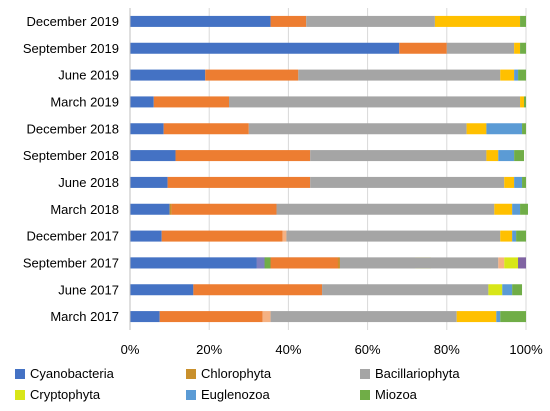  I want to click on tick-labels: 0% 20% 40% 60% 80% 100%, so click(332, 349).